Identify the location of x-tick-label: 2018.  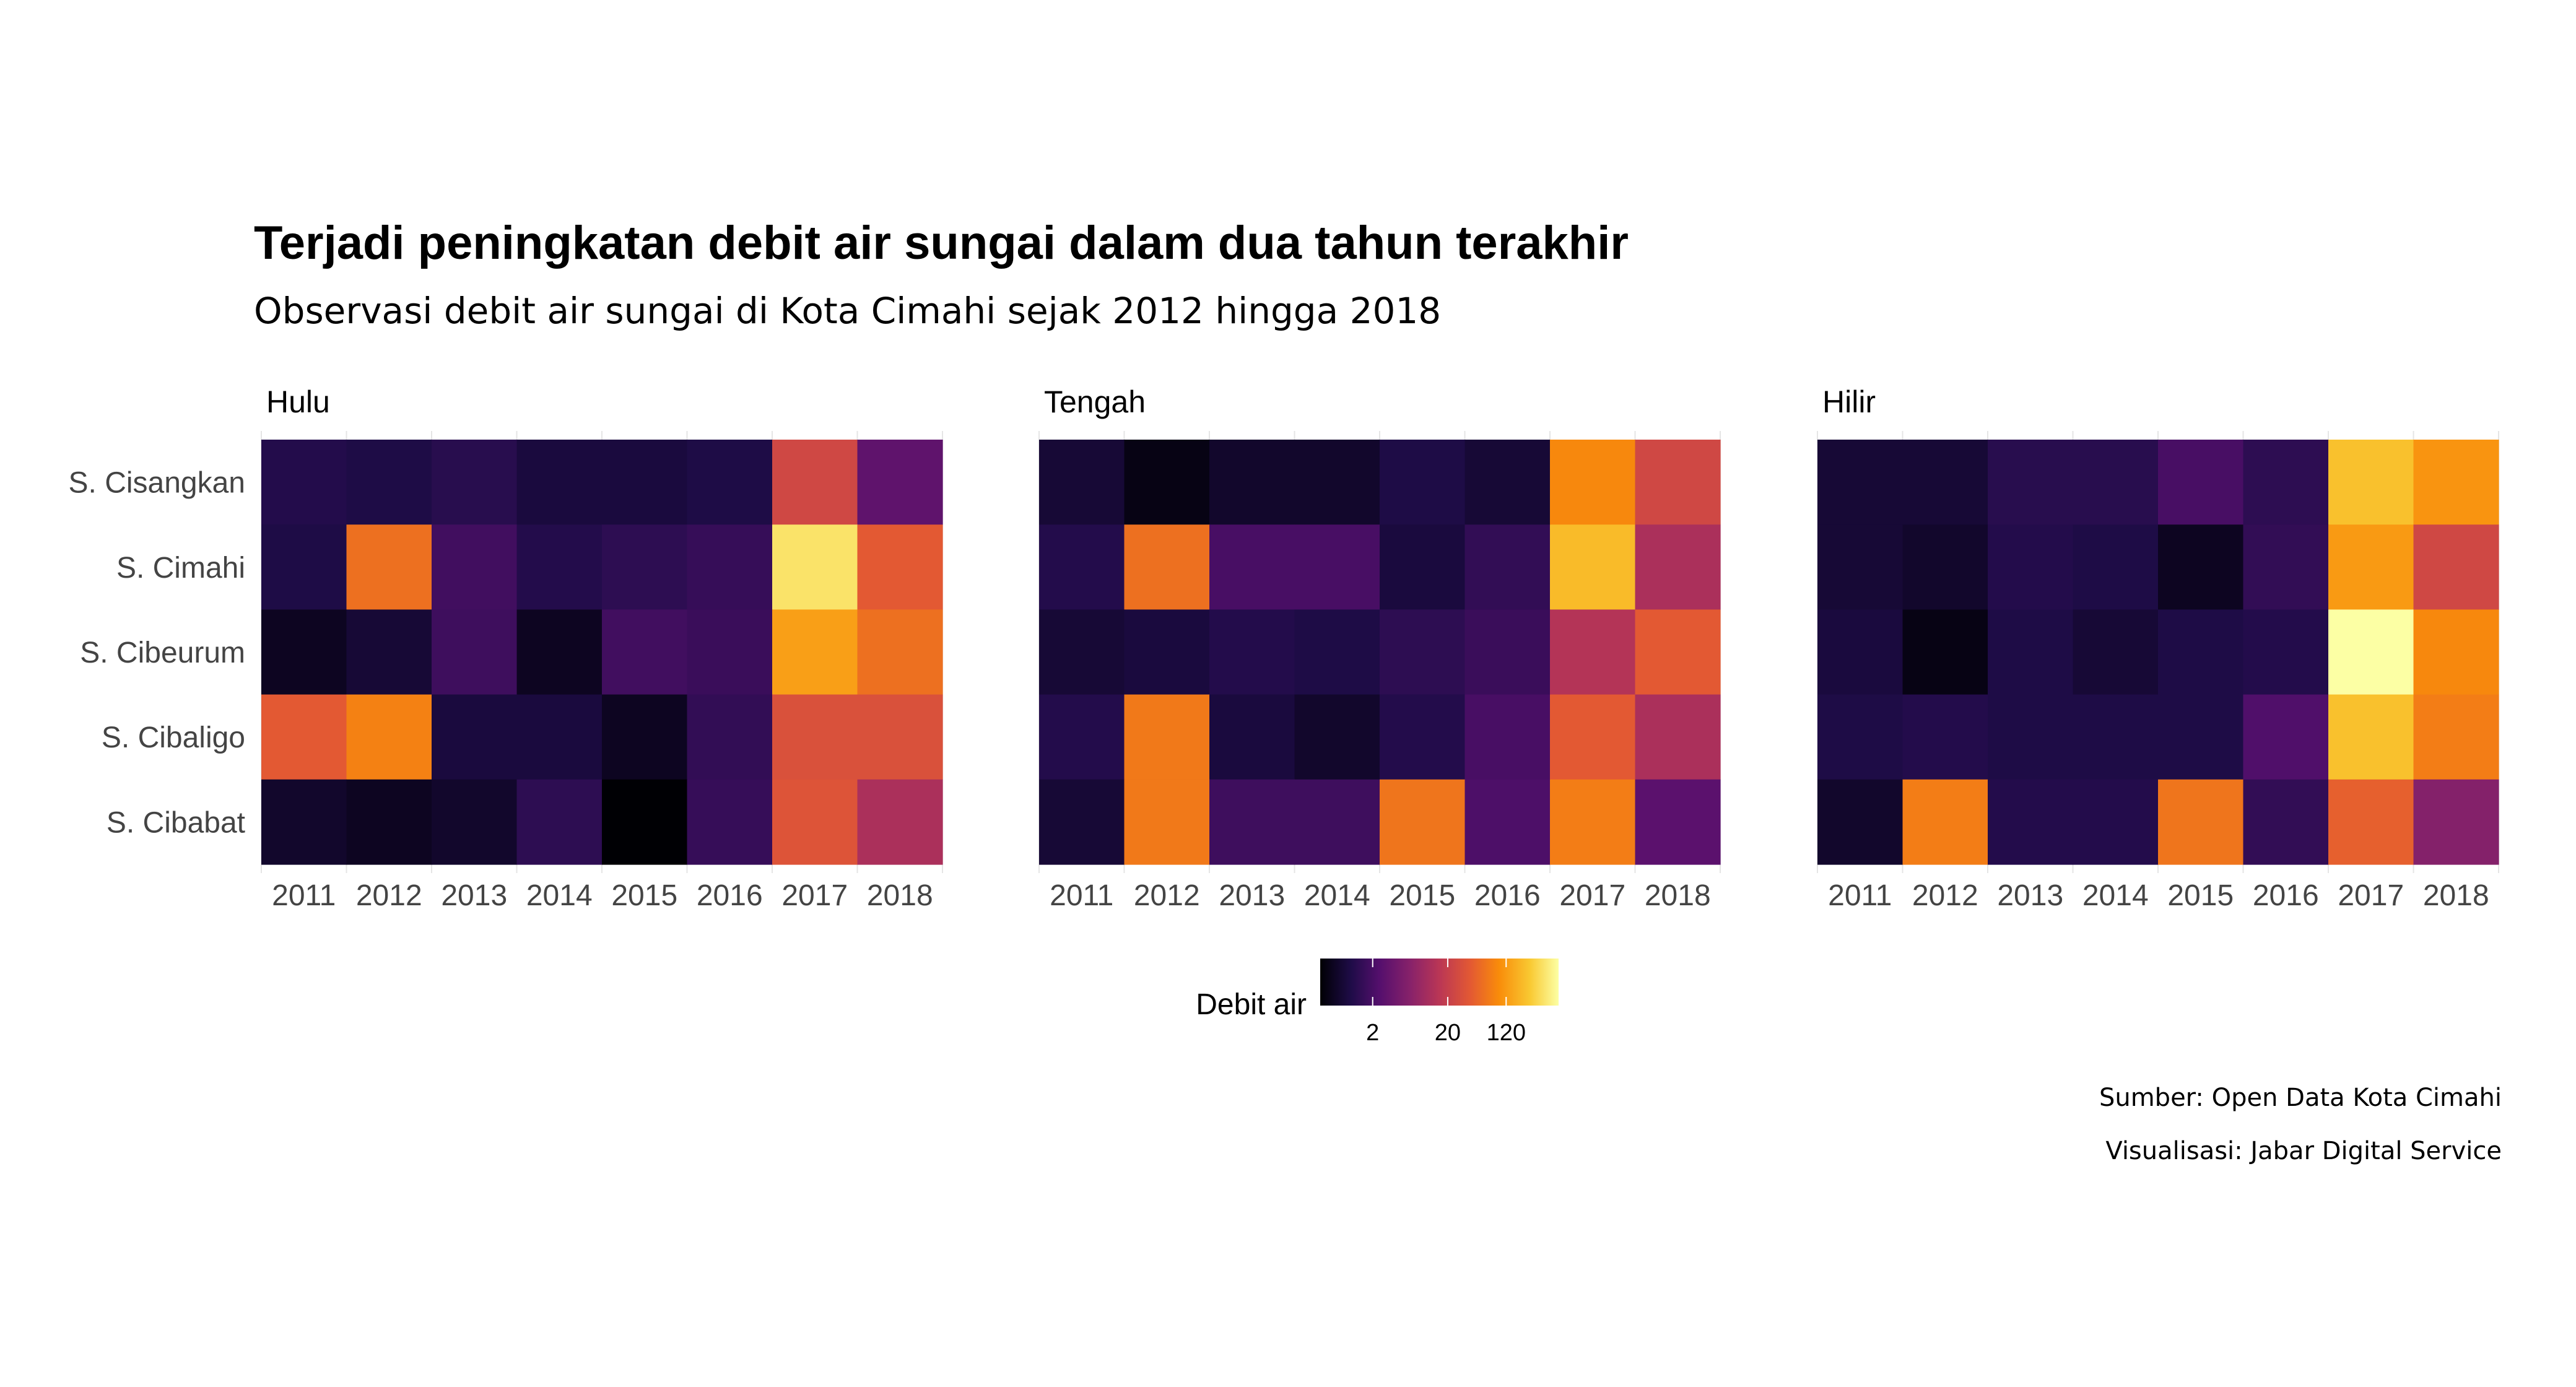
(900, 895).